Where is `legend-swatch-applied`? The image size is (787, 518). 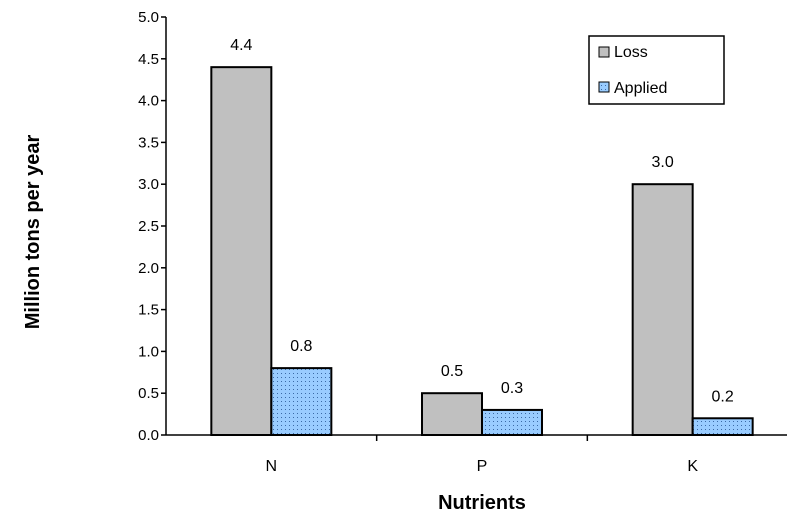 legend-swatch-applied is located at coordinates (604, 87).